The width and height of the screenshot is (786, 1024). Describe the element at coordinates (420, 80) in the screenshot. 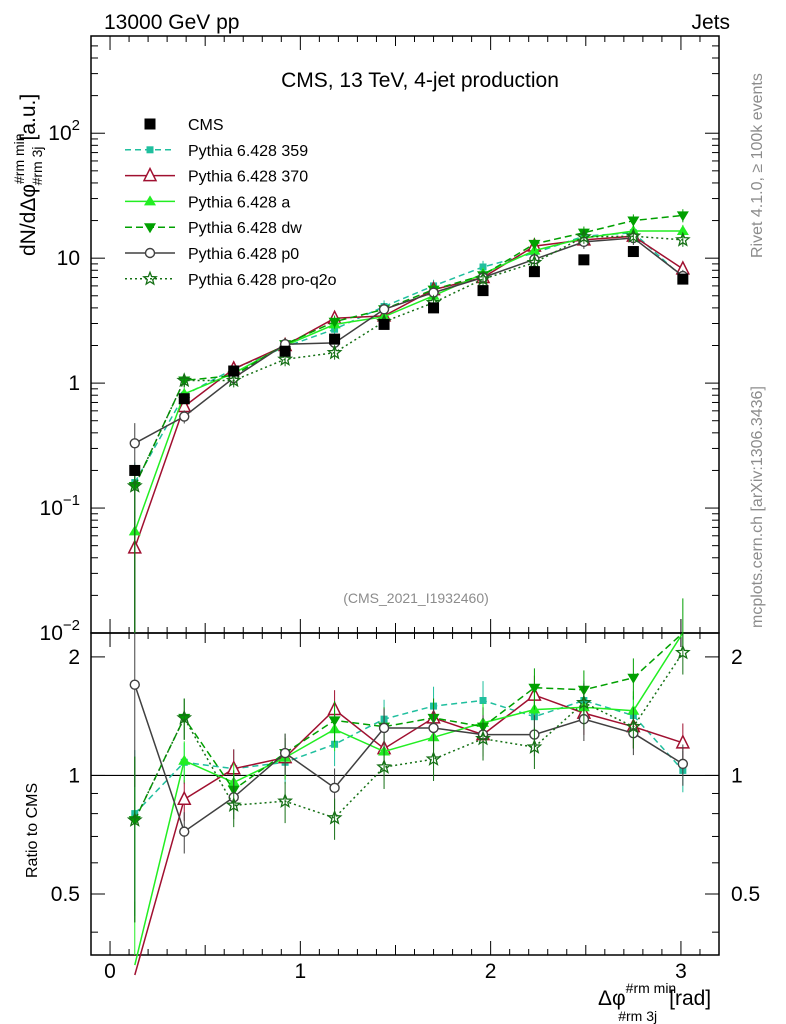

I see `chart-title: CMS, 13 TeV, 4-jet production` at that location.